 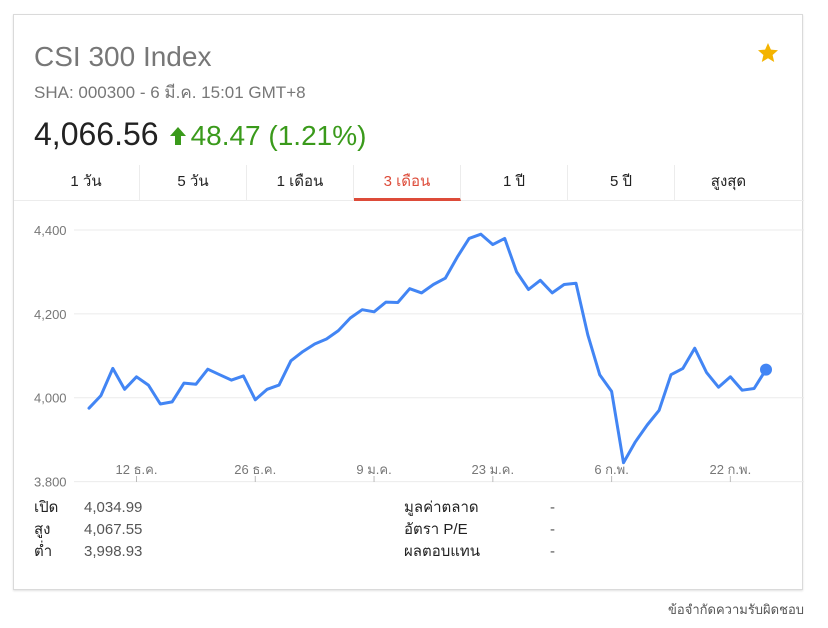 I want to click on pe-ratio-label: อัตรา P/E, so click(x=436, y=529).